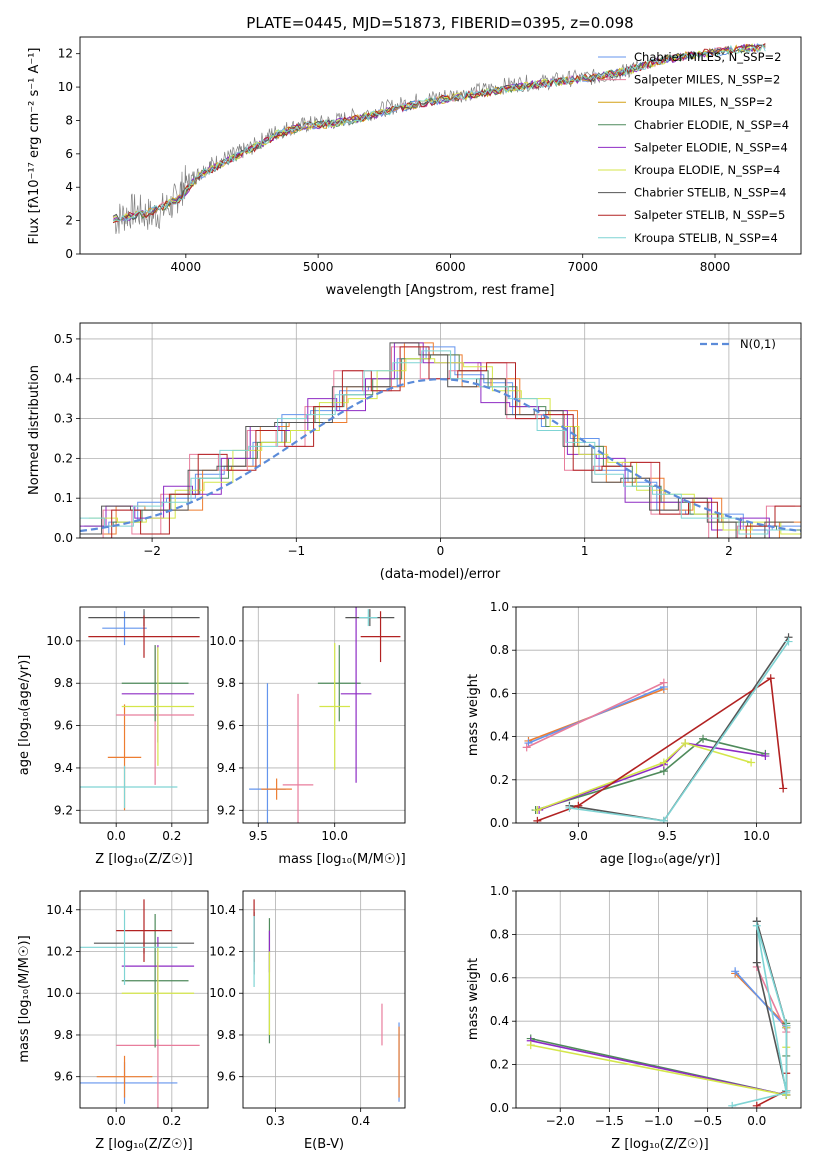  I want to click on x-tick-label: −1.0, so click(658, 1121).